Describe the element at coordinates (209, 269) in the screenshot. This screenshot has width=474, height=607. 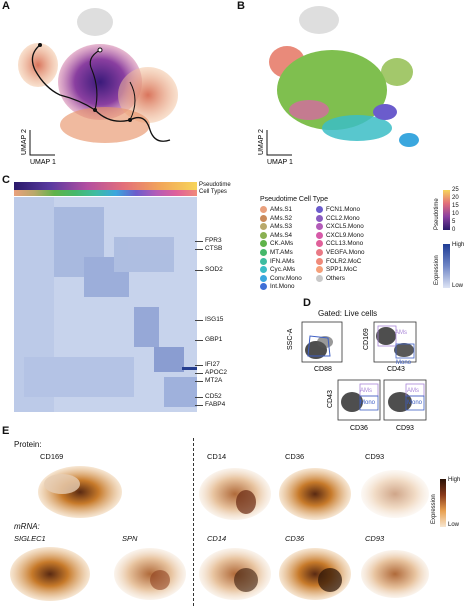
I see `gene-label: SOD2` at that location.